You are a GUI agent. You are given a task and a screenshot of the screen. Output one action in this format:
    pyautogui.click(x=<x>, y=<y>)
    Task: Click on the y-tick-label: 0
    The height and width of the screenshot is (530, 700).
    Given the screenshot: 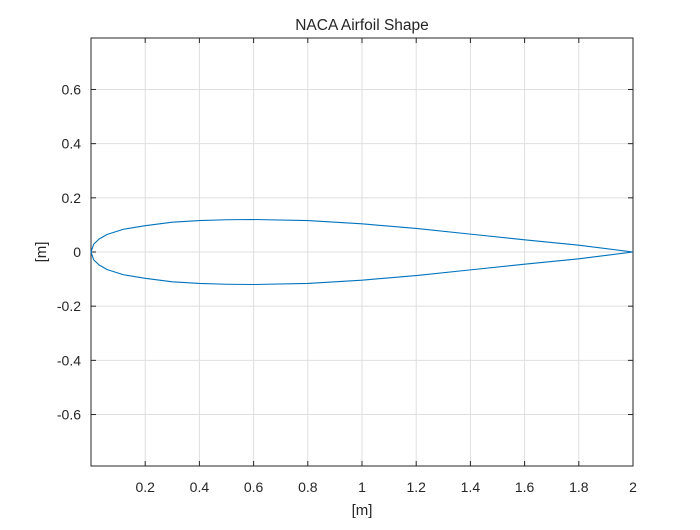 What is the action you would take?
    pyautogui.click(x=77, y=252)
    